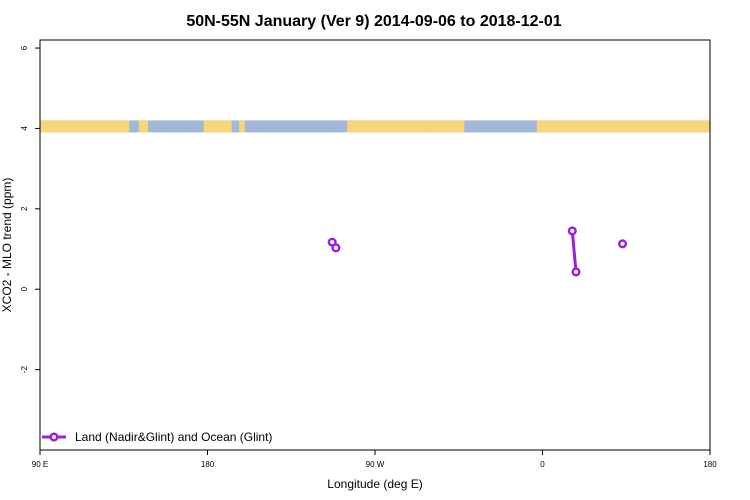 This screenshot has height=500, width=750. I want to click on y-tick-label: 2, so click(24, 208).